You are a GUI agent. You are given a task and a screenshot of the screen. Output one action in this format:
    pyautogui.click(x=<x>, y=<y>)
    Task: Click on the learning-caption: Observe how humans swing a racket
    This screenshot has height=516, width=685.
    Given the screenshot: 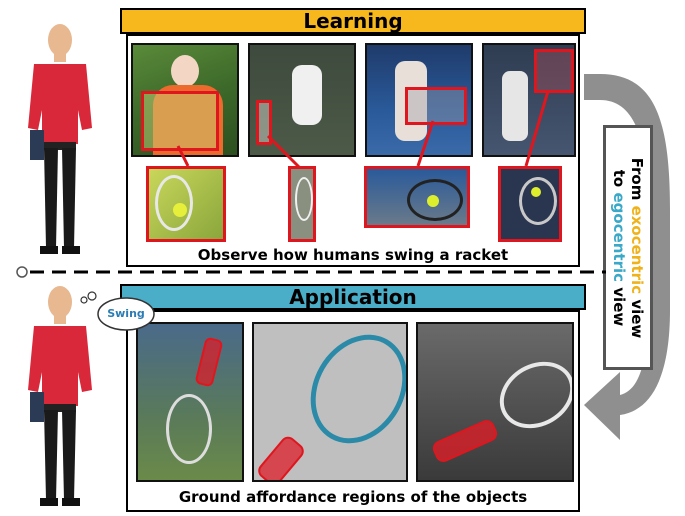 What is the action you would take?
    pyautogui.click(x=353, y=255)
    